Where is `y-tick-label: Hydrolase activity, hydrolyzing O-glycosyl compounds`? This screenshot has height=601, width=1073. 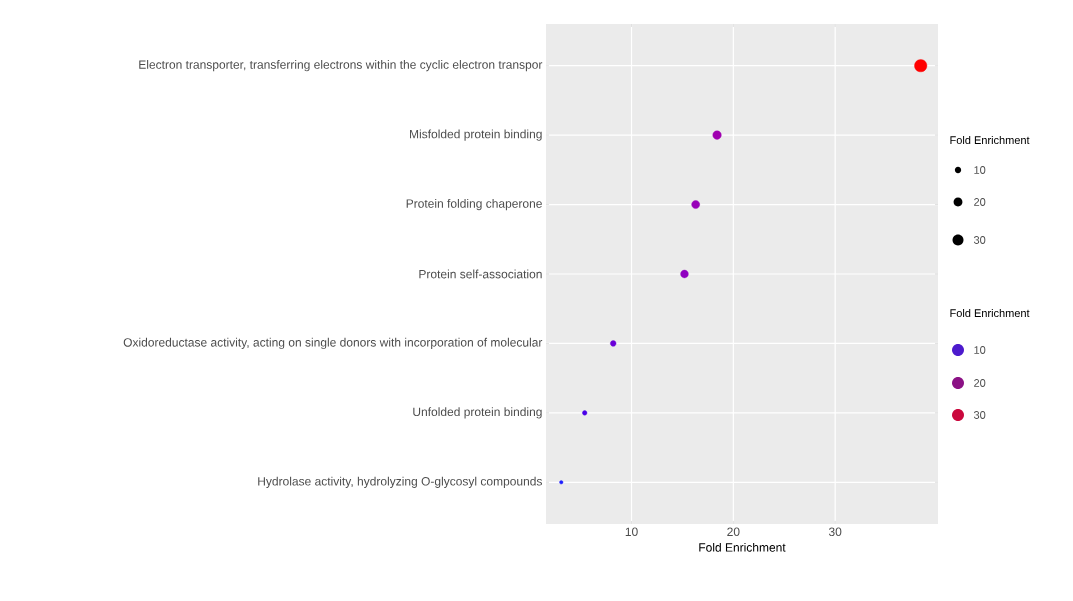
y-tick-label: Hydrolase activity, hydrolyzing O-glycosyl compounds is located at coordinates (400, 482).